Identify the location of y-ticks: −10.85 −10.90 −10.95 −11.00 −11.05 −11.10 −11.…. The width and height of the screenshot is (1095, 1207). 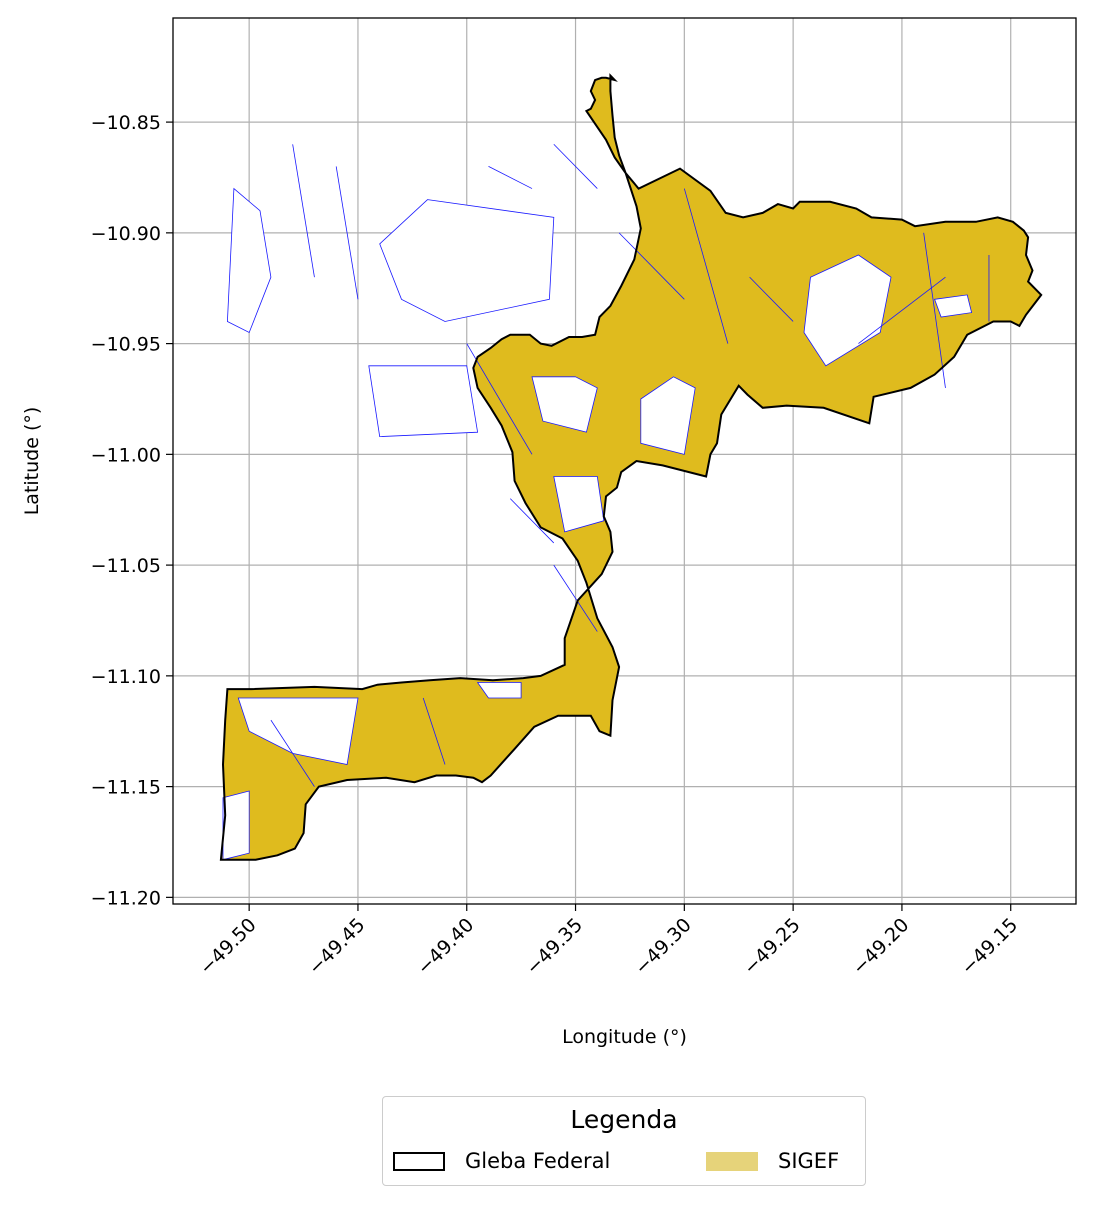
(132, 510).